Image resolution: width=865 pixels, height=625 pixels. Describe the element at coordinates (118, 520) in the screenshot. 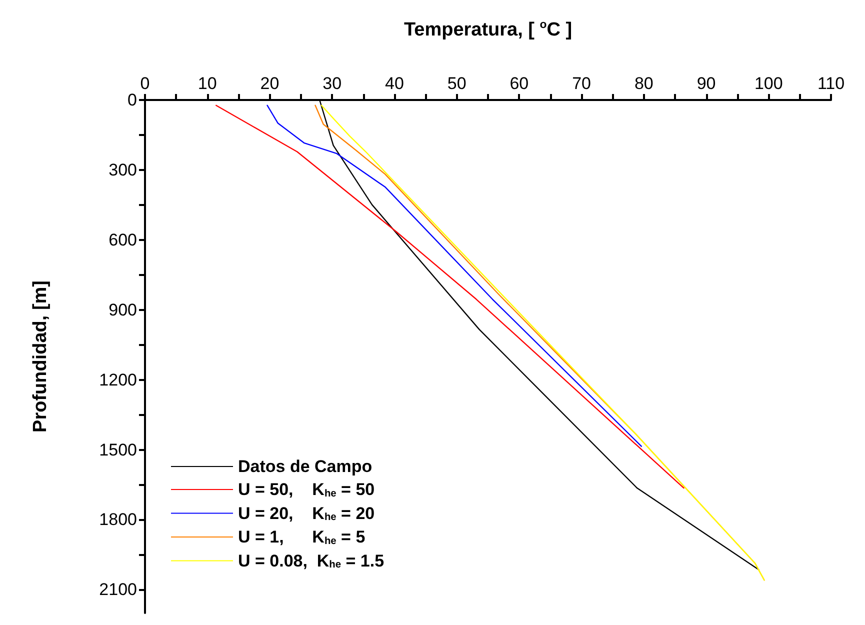

I see `y-tick-label: 1800` at that location.